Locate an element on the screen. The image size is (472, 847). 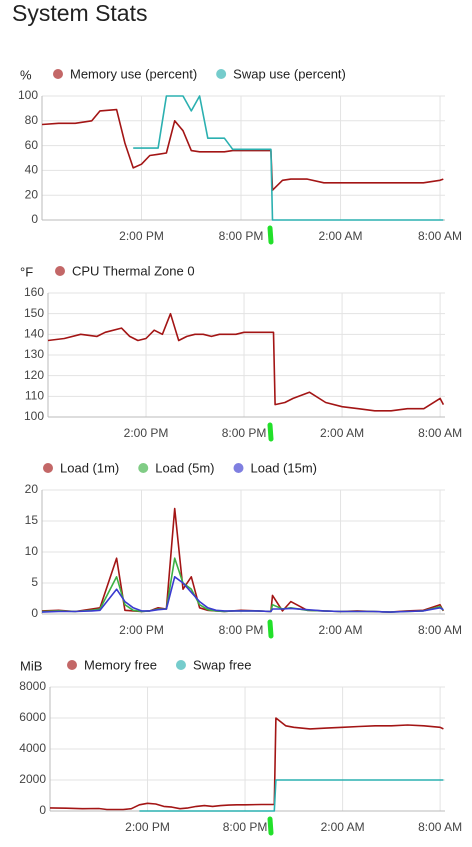
y-tick-label: 5 is located at coordinates (34, 582).